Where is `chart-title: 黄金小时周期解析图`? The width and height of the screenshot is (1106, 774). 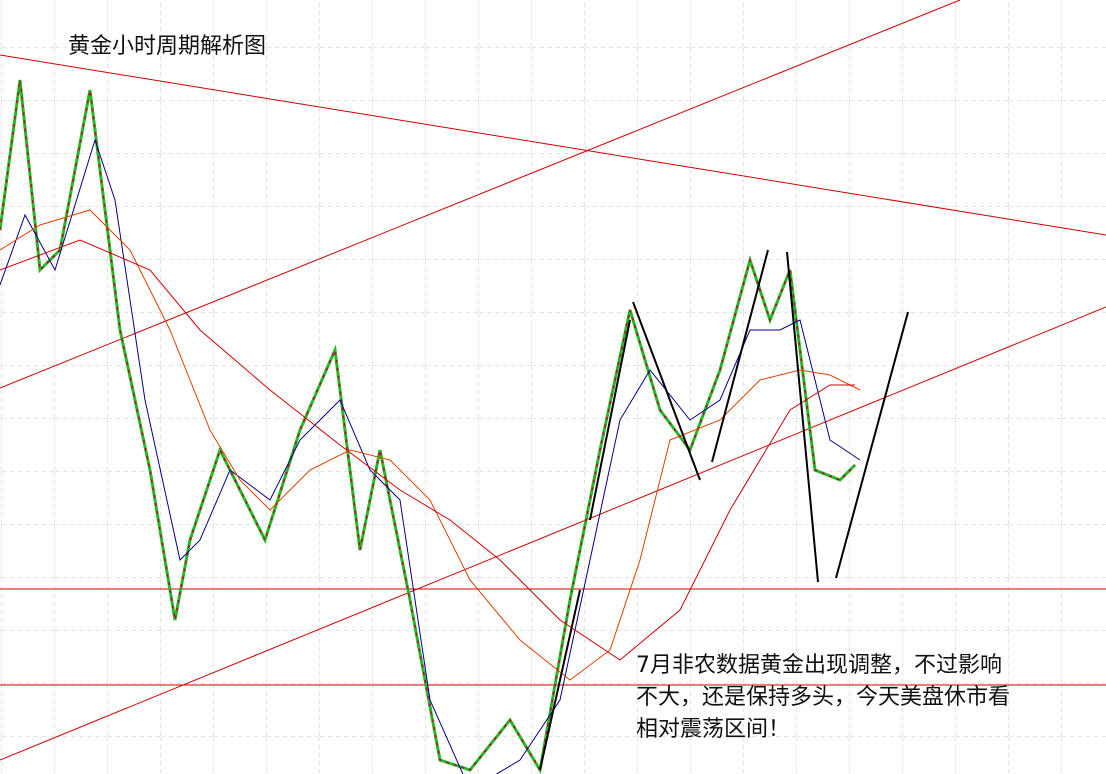 chart-title: 黄金小时周期解析图 is located at coordinates (167, 46).